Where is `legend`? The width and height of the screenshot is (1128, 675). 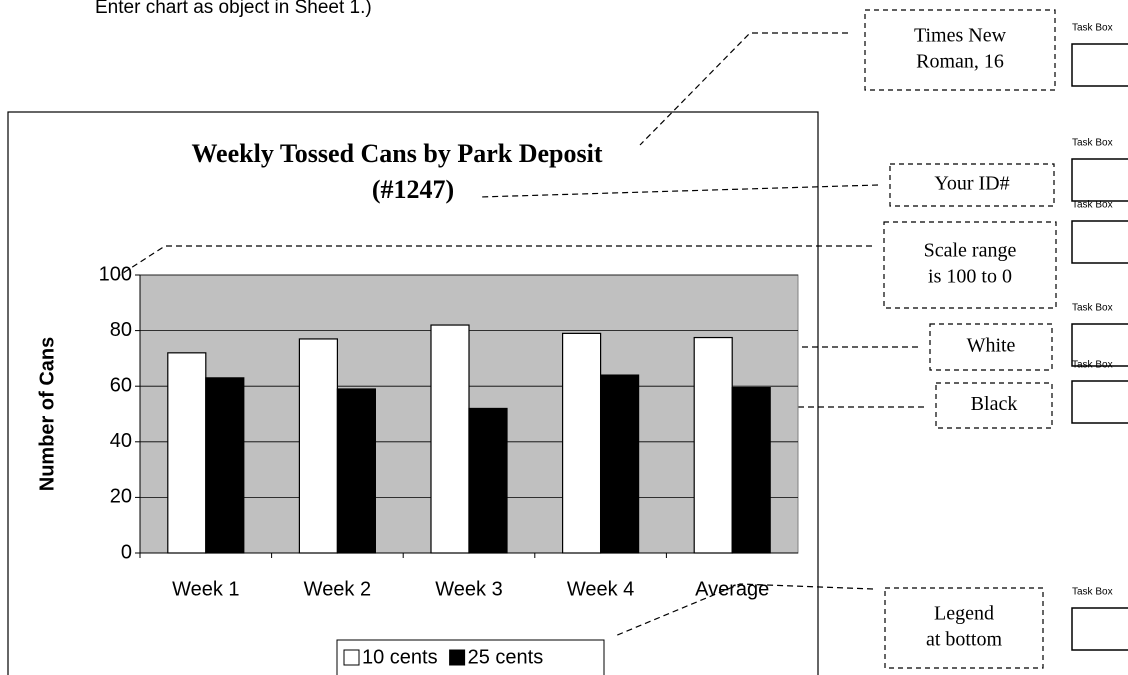
legend is located at coordinates (470, 657).